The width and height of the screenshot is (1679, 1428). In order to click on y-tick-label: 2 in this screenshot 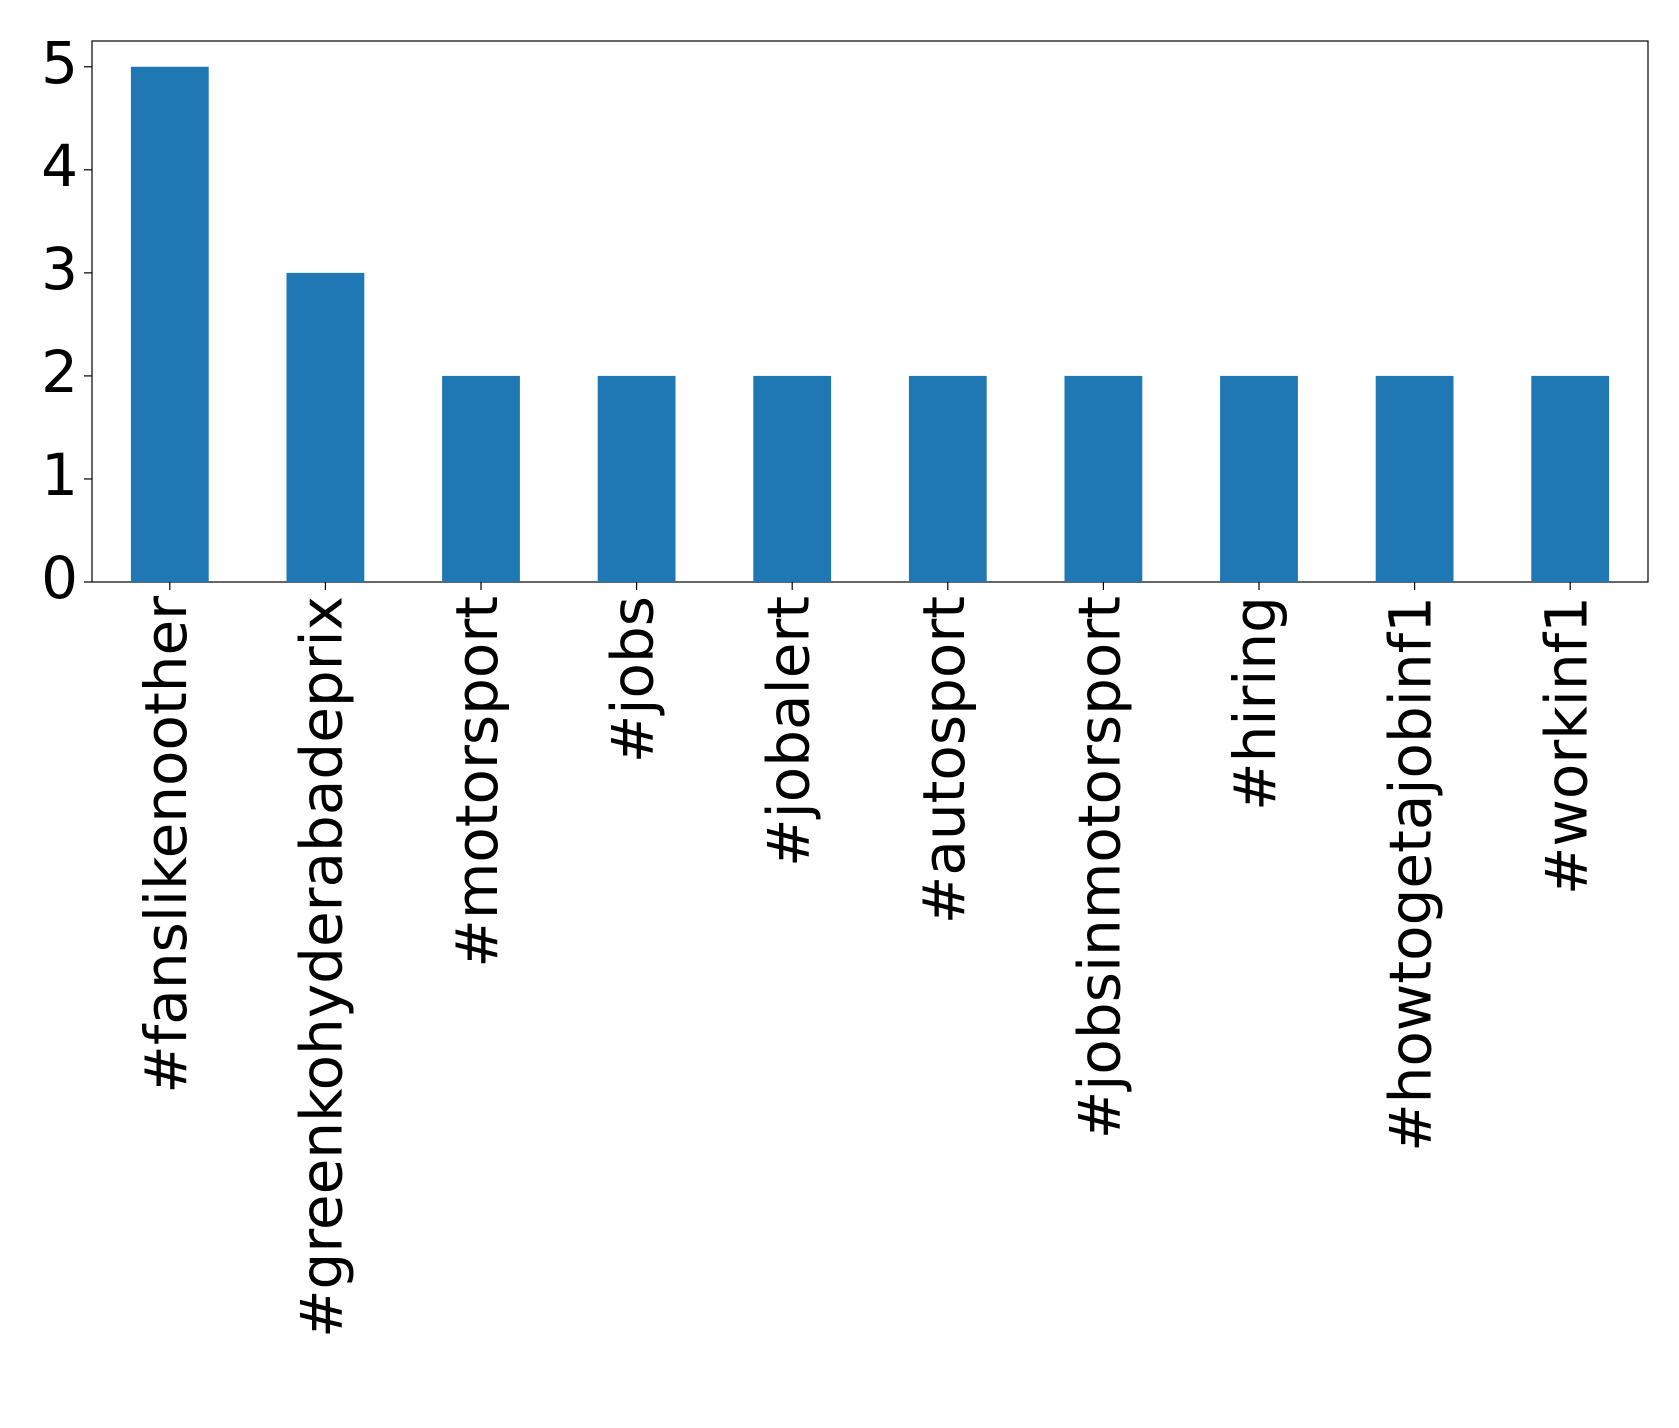, I will do `click(59, 372)`.